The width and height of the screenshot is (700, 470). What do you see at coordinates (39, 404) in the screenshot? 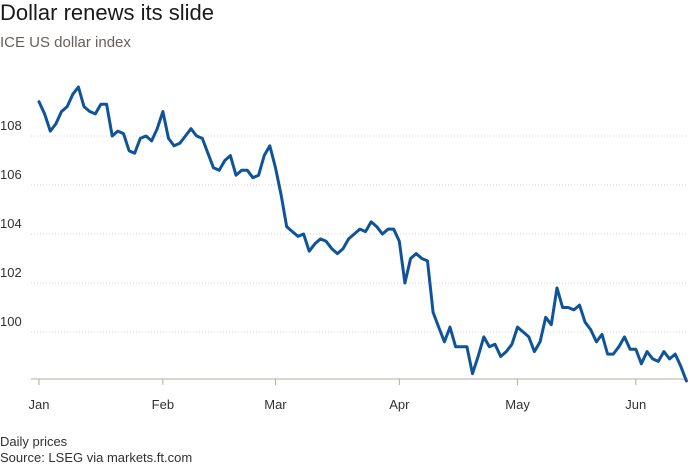
I see `x-tick-label-jan: Jan` at bounding box center [39, 404].